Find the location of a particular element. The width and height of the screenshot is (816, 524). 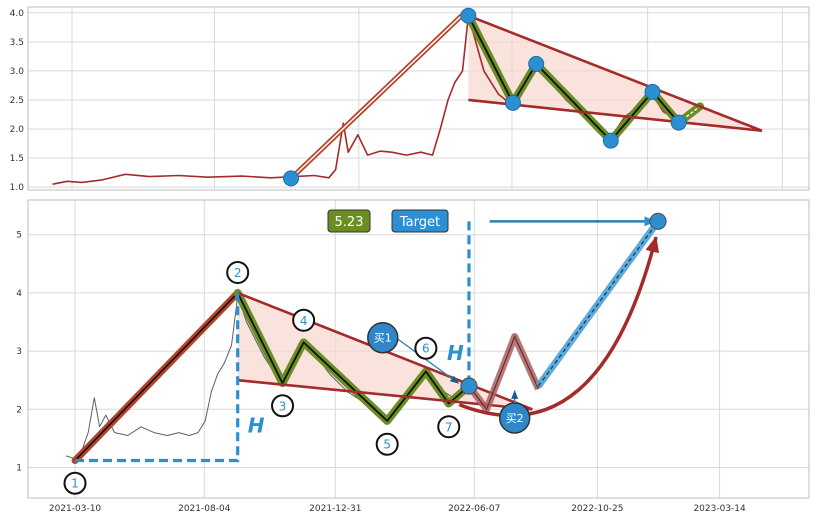

point-marker-label: 4 is located at coordinates (304, 321).